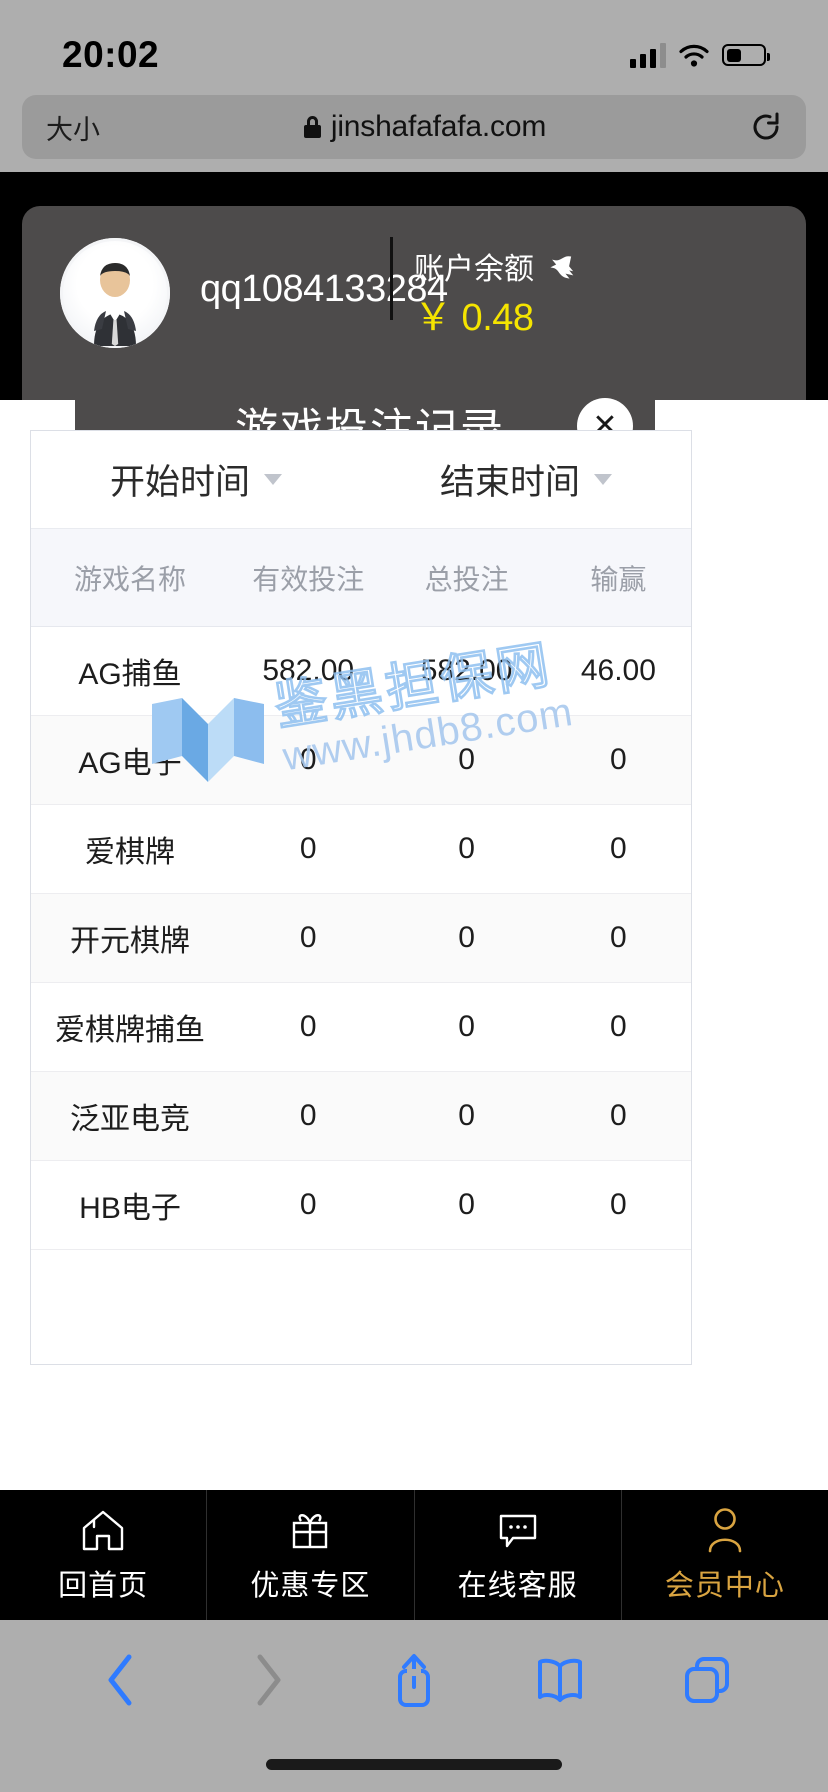  I want to click on card-divider, so click(391, 278).